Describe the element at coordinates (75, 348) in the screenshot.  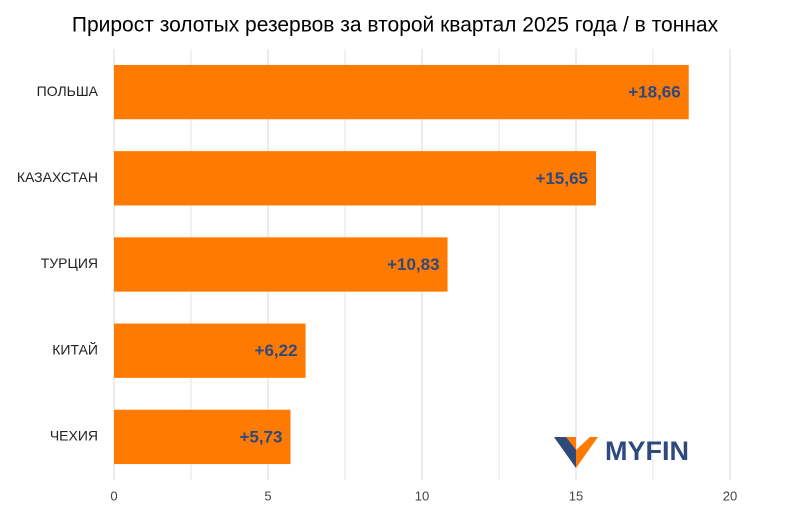
I see `y-tick-label: КИТАЙ` at that location.